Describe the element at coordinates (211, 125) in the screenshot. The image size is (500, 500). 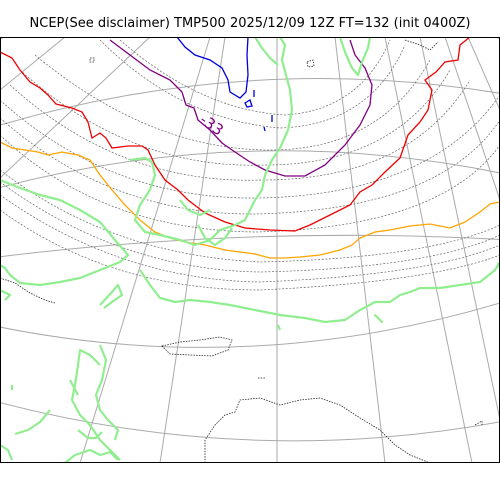
I see `contour-label: -33` at that location.